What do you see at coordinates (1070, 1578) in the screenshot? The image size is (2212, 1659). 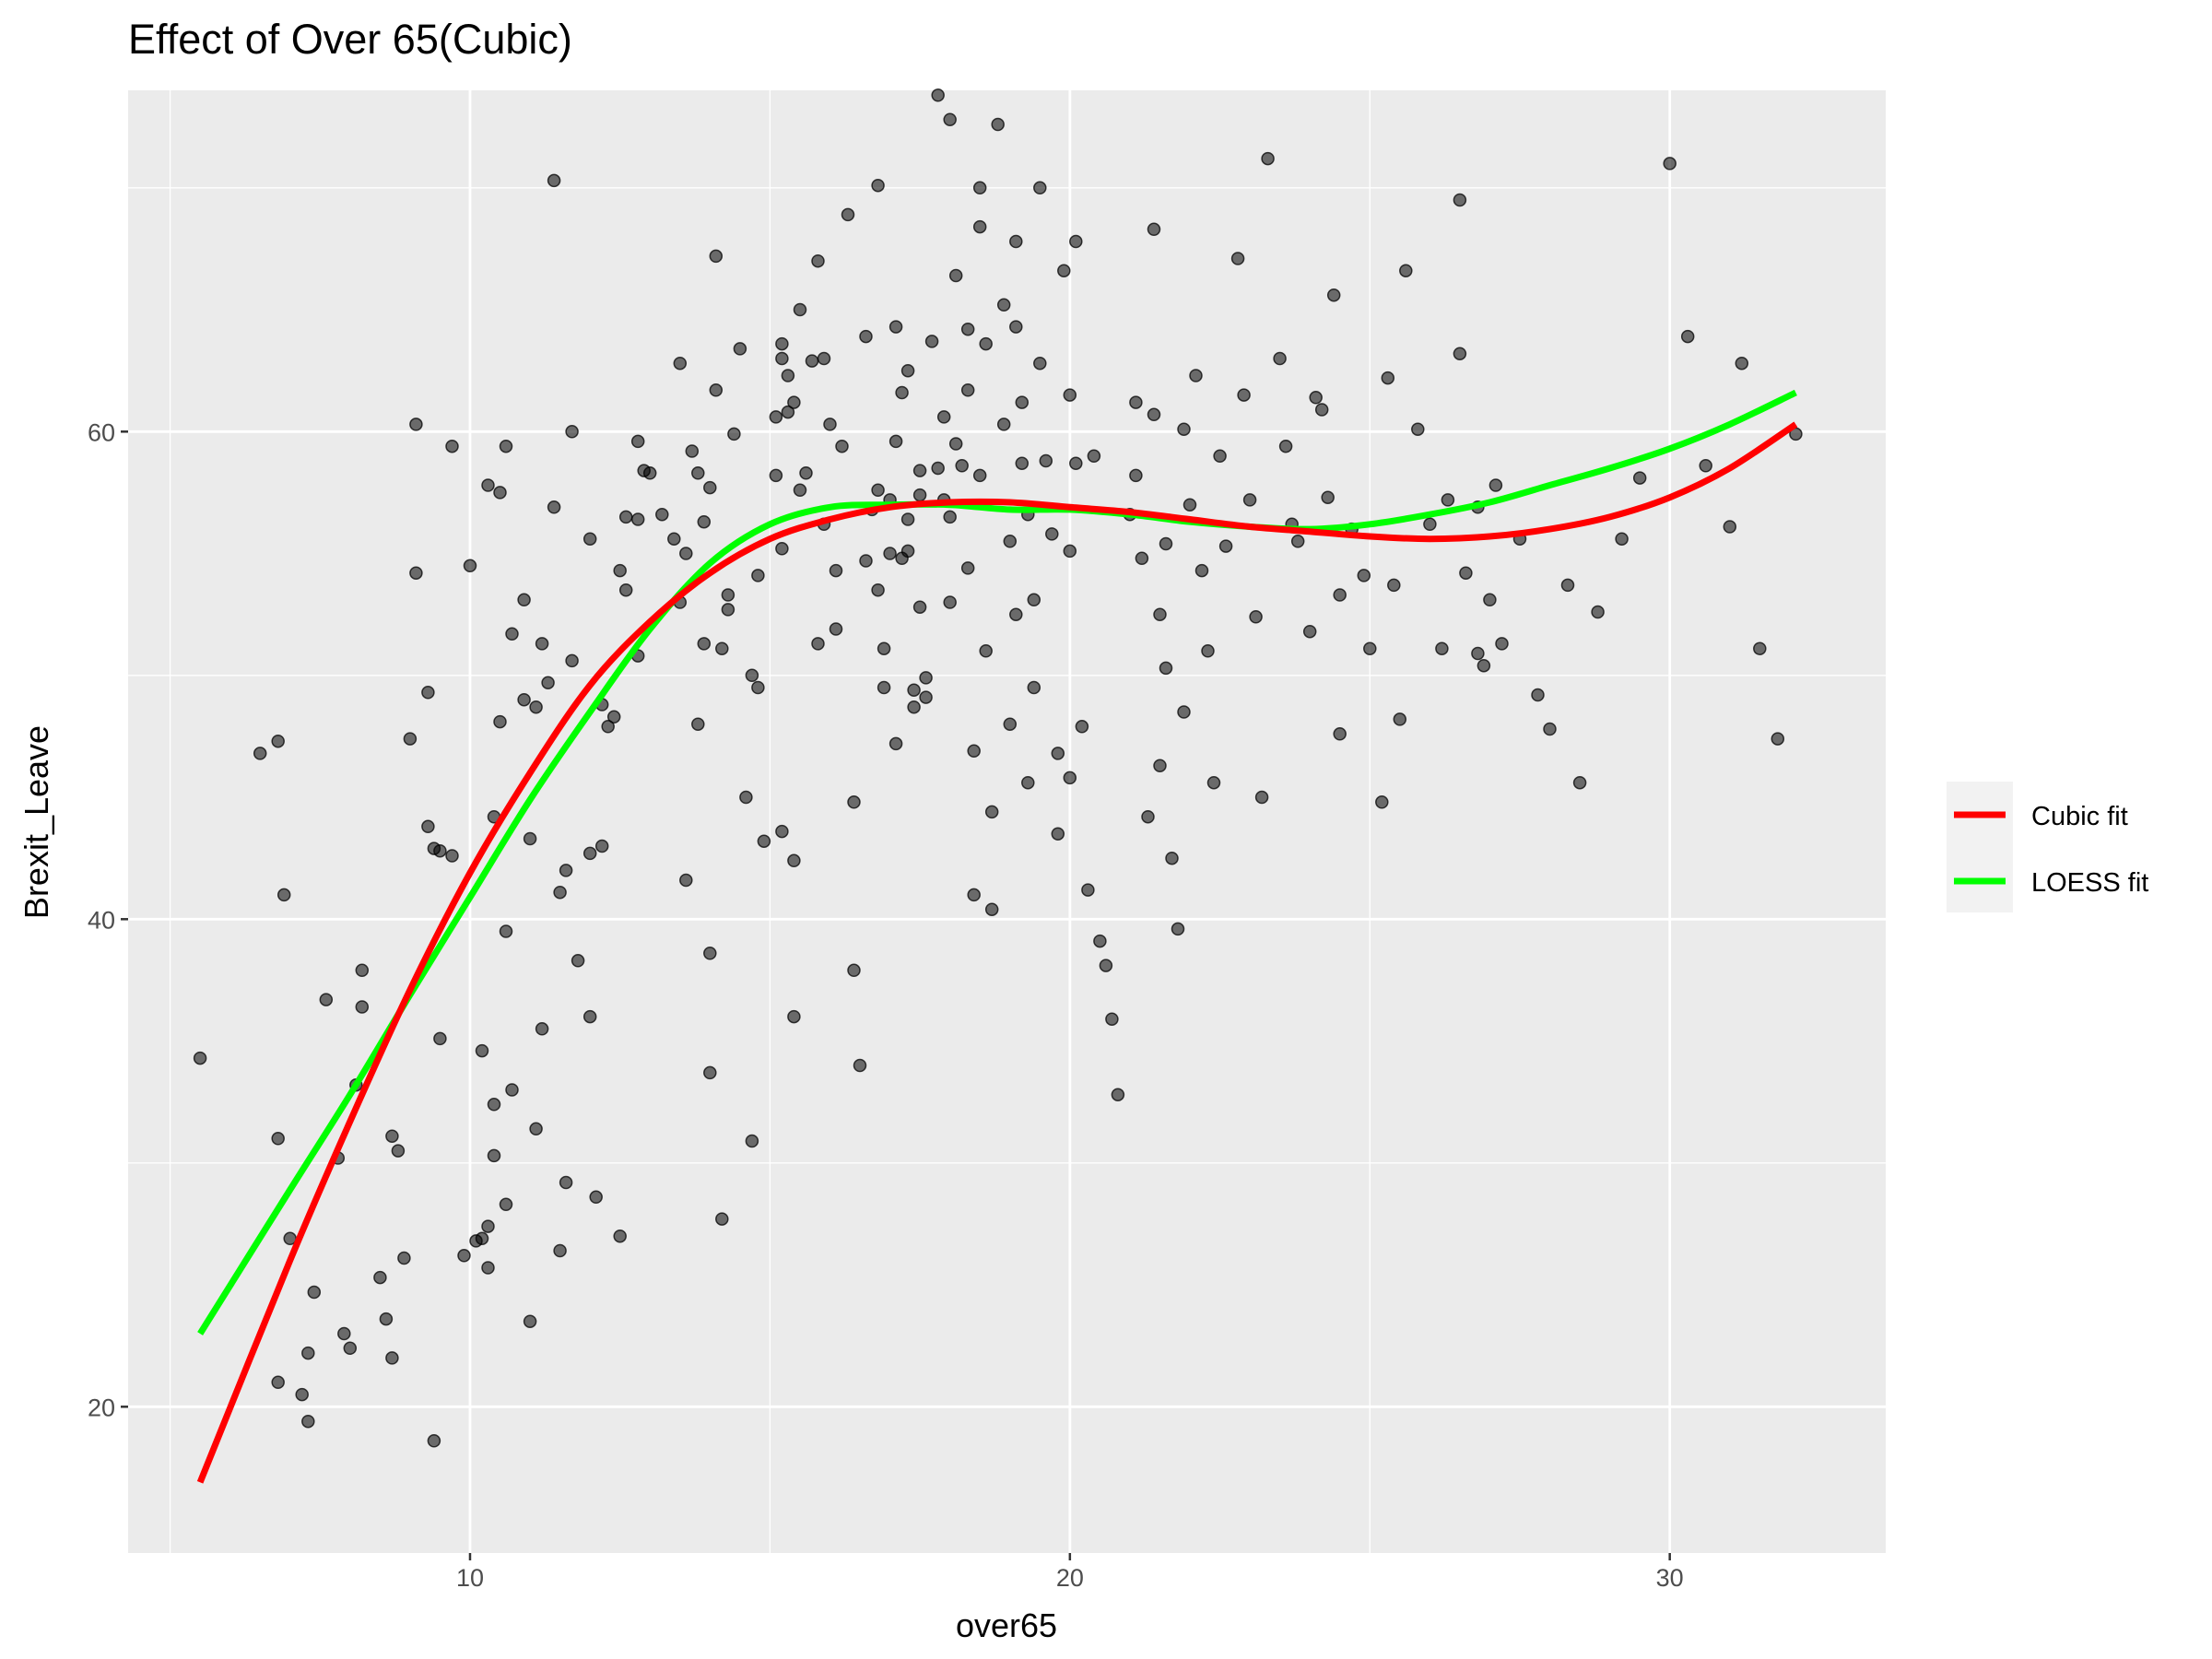 I see `x-tick-label: 20` at bounding box center [1070, 1578].